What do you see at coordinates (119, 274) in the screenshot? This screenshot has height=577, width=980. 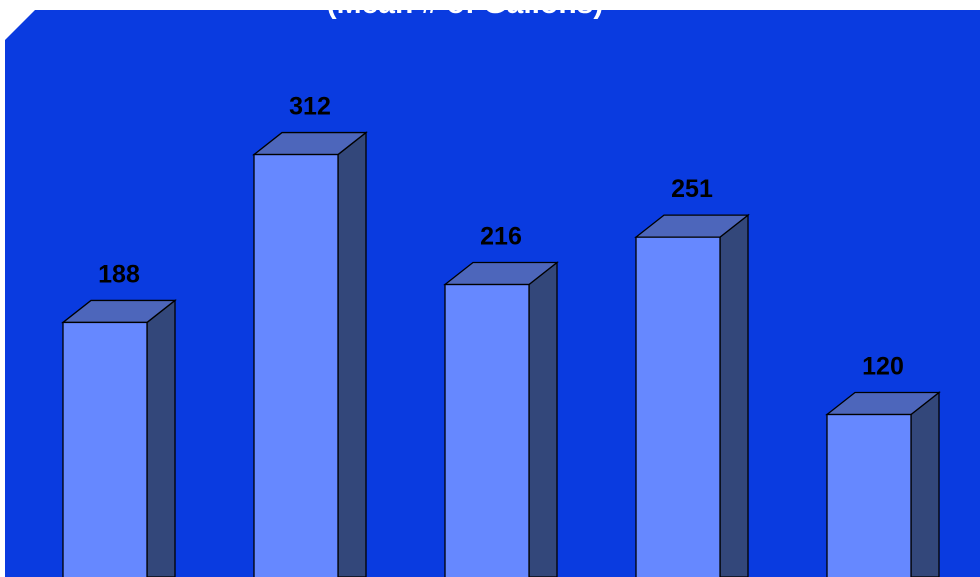 I see `data-label: 188` at bounding box center [119, 274].